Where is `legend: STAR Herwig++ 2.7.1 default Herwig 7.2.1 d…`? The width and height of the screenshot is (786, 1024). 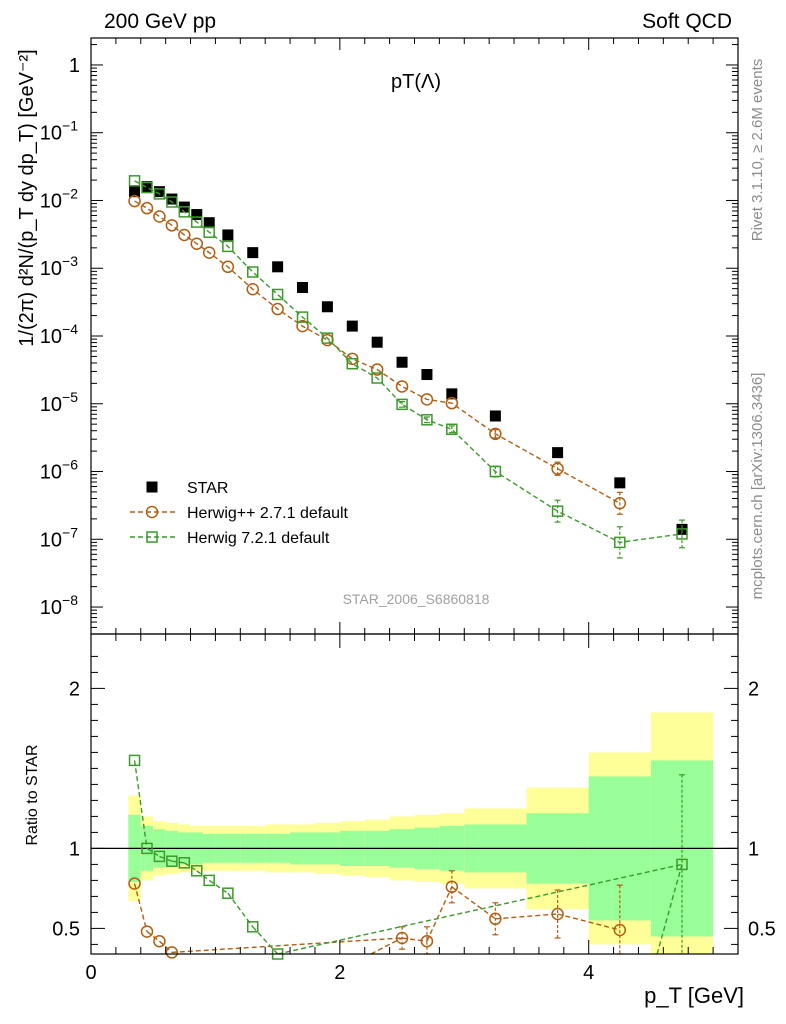
legend: STAR Herwig++ 2.7.1 default Herwig 7.2.1 d… is located at coordinates (239, 513).